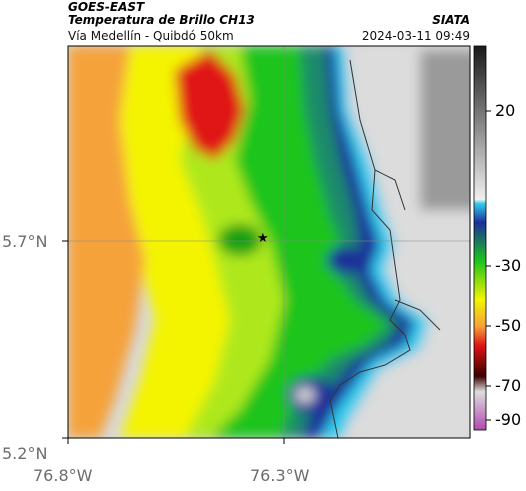 Image resolution: width=526 pixels, height=491 pixels. What do you see at coordinates (106, 7) in the screenshot?
I see `satellite-name: GOES-EAST` at bounding box center [106, 7].